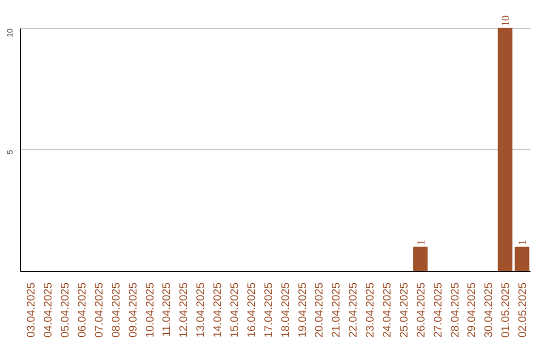 The height and width of the screenshot is (340, 540). I want to click on x-tick-label: 22.04.2025, so click(354, 310).